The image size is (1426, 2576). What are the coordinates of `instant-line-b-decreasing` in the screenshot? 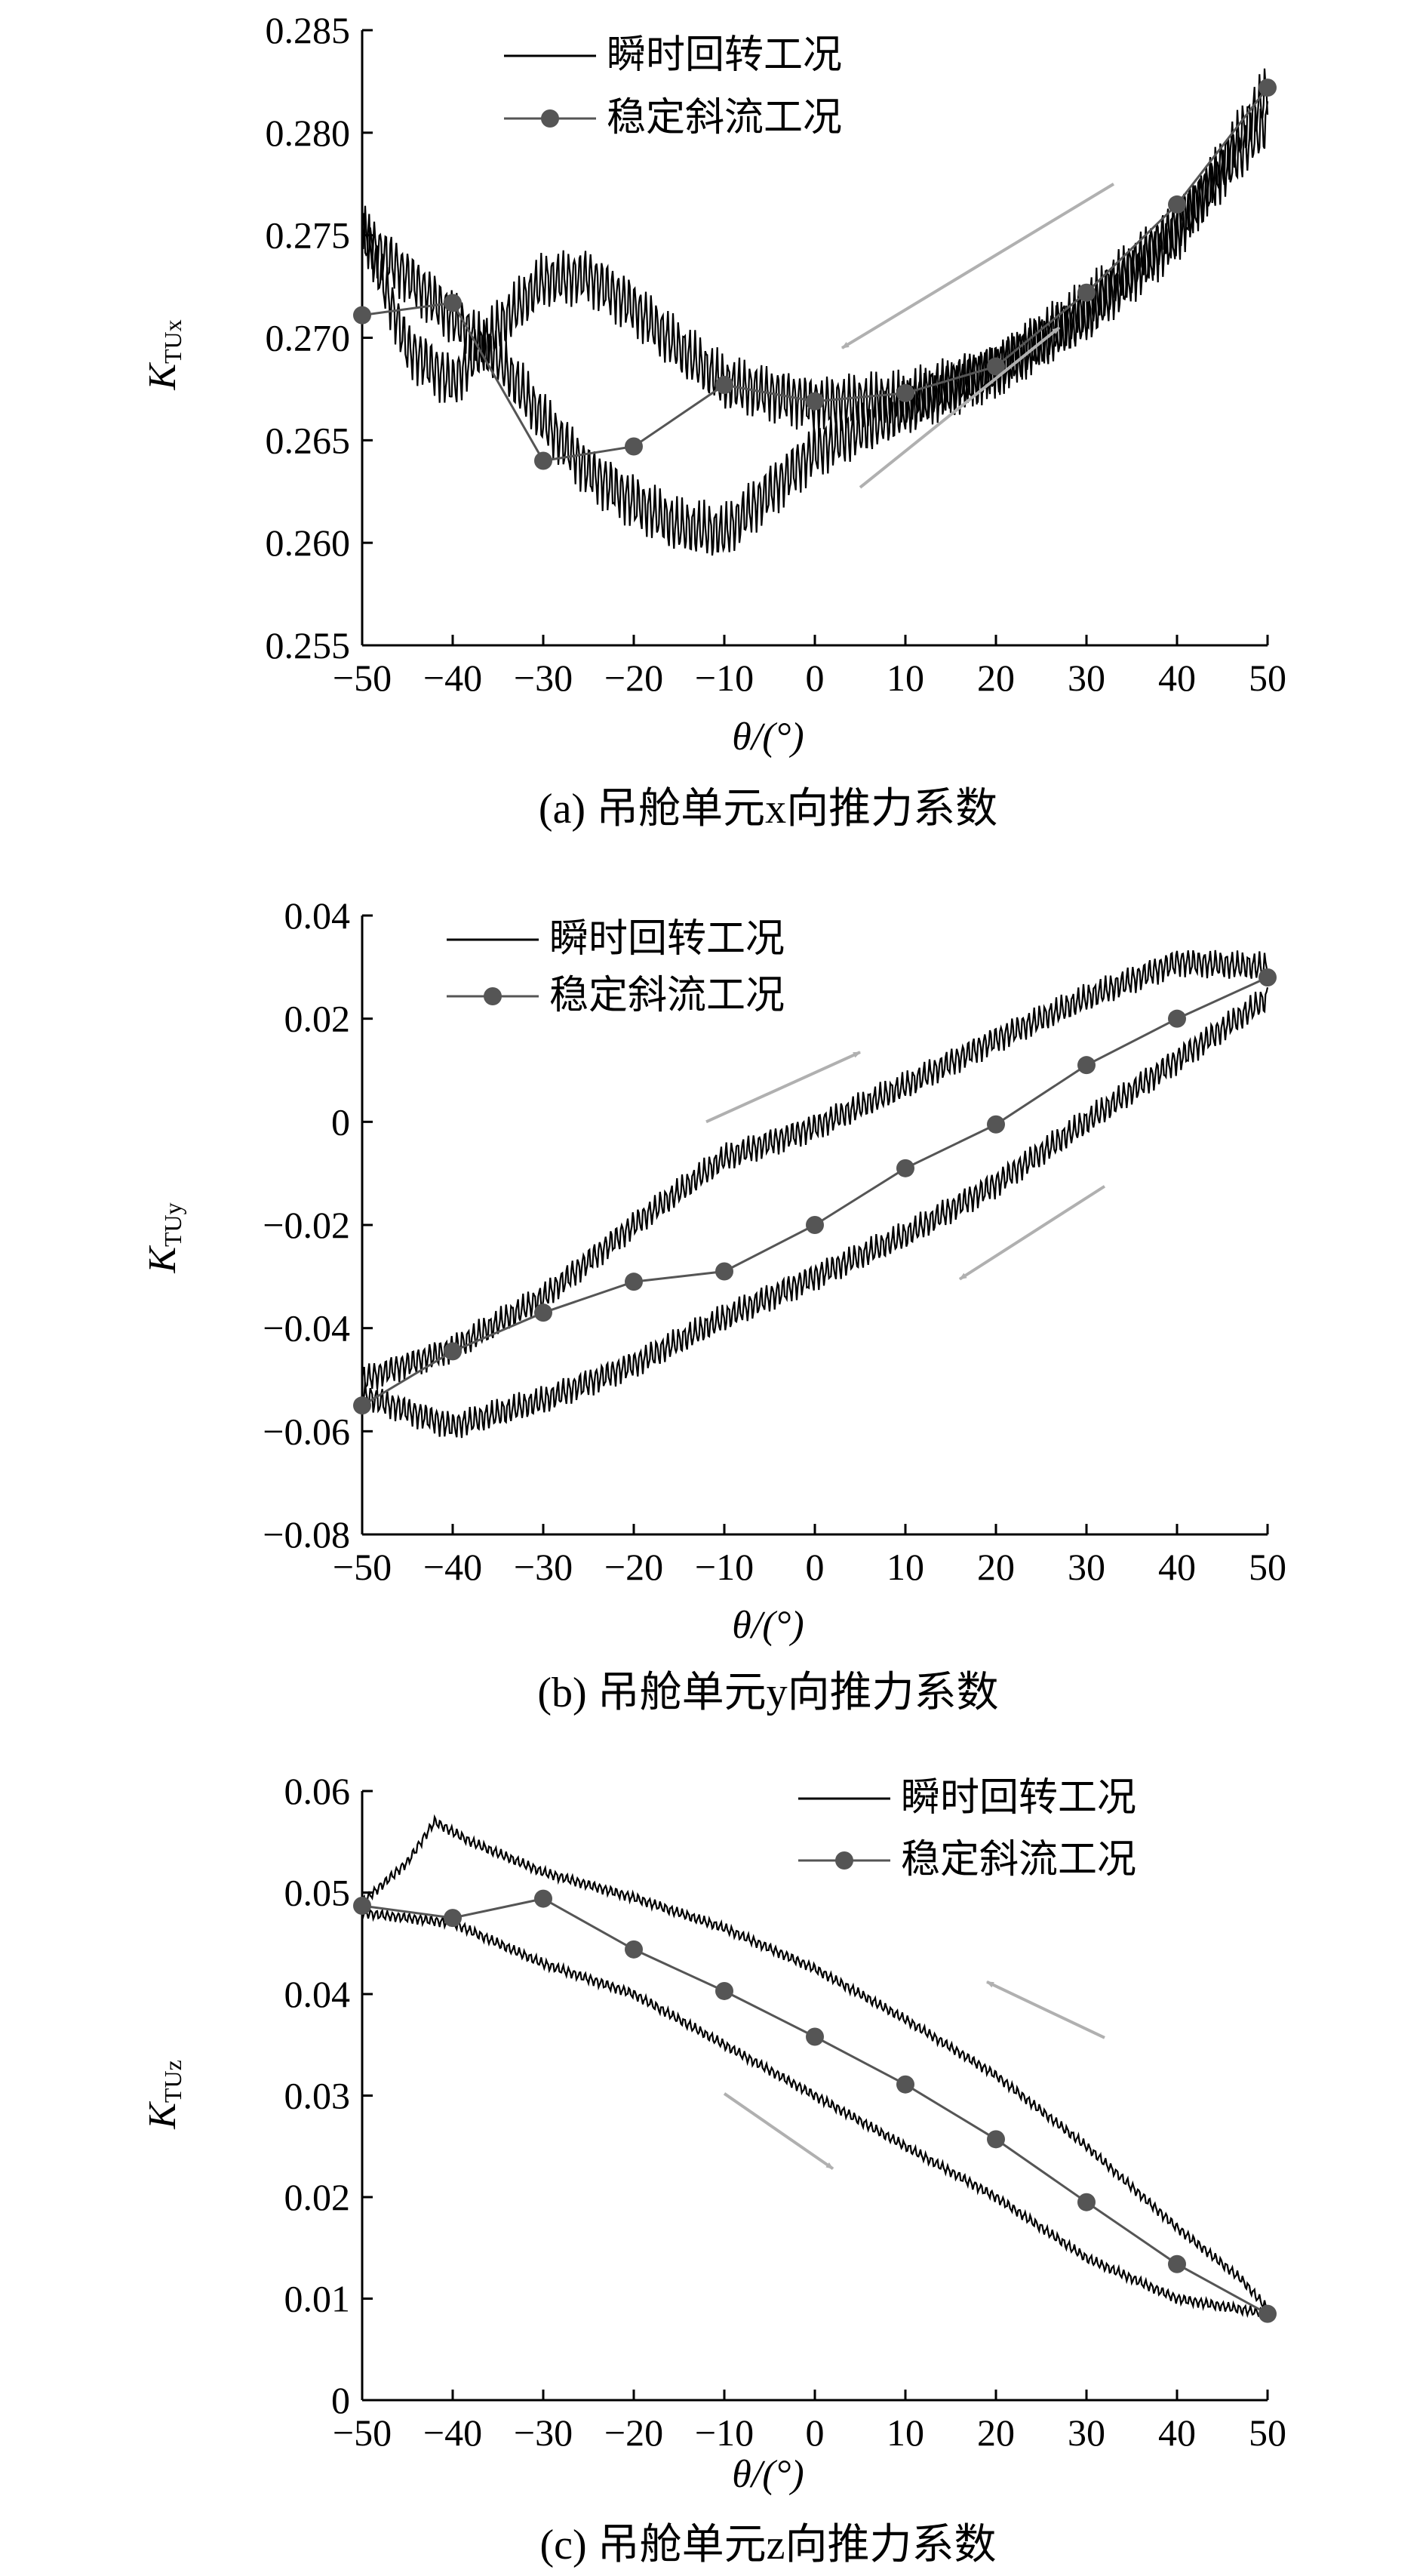 It's located at (815, 1212).